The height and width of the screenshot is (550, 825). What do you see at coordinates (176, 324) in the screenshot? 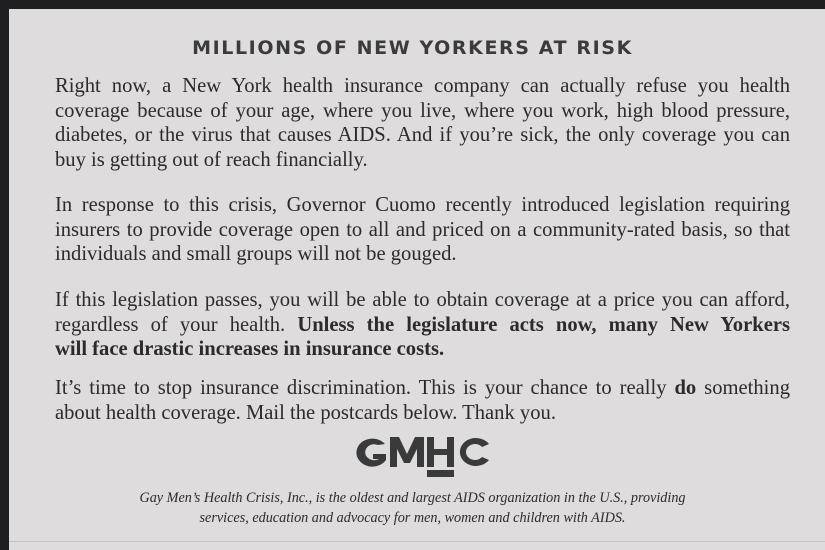
I see `text-regular: regardless of your health.` at bounding box center [176, 324].